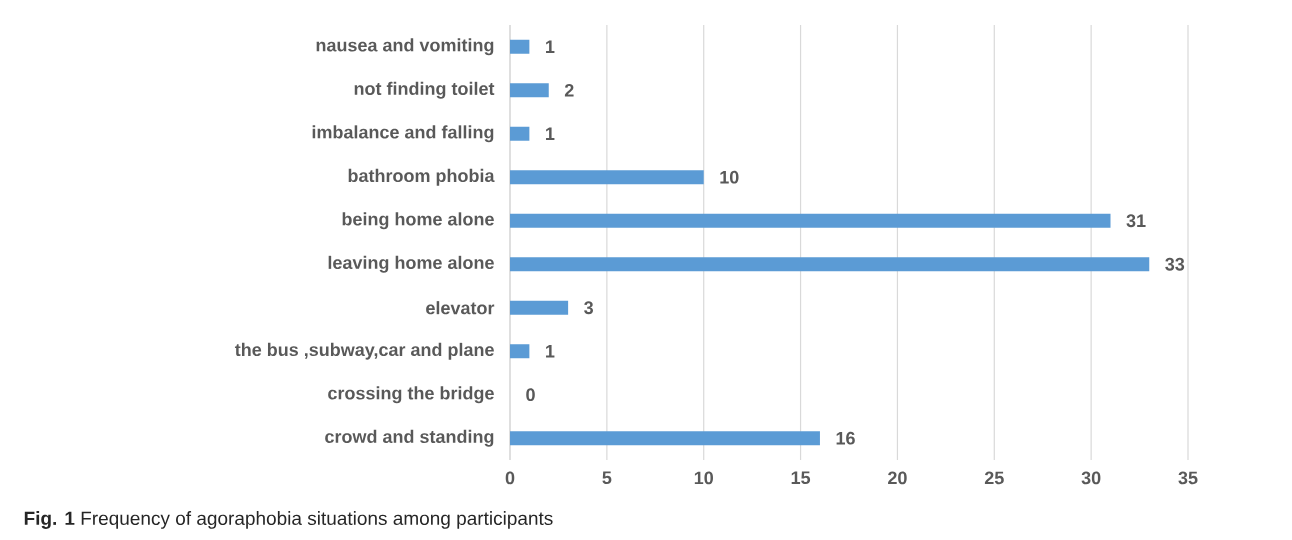 The image size is (1292, 540). I want to click on x-tick-label: 20, so click(897, 478).